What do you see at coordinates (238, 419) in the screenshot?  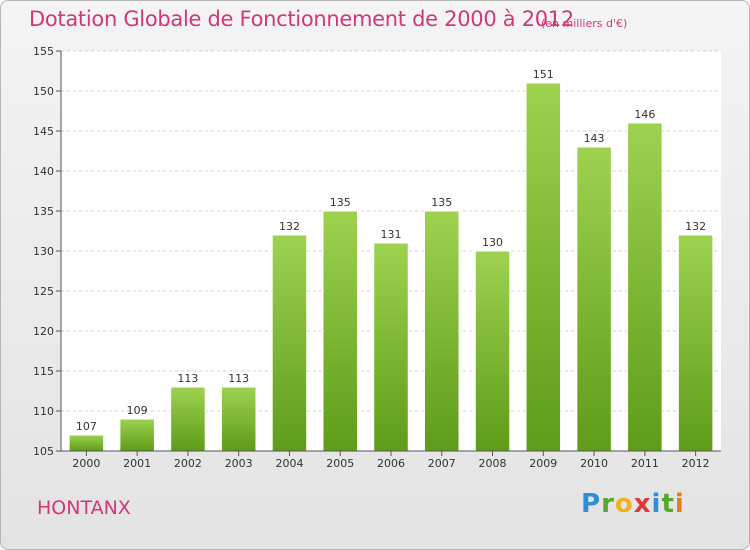 I see `bar-2003` at bounding box center [238, 419].